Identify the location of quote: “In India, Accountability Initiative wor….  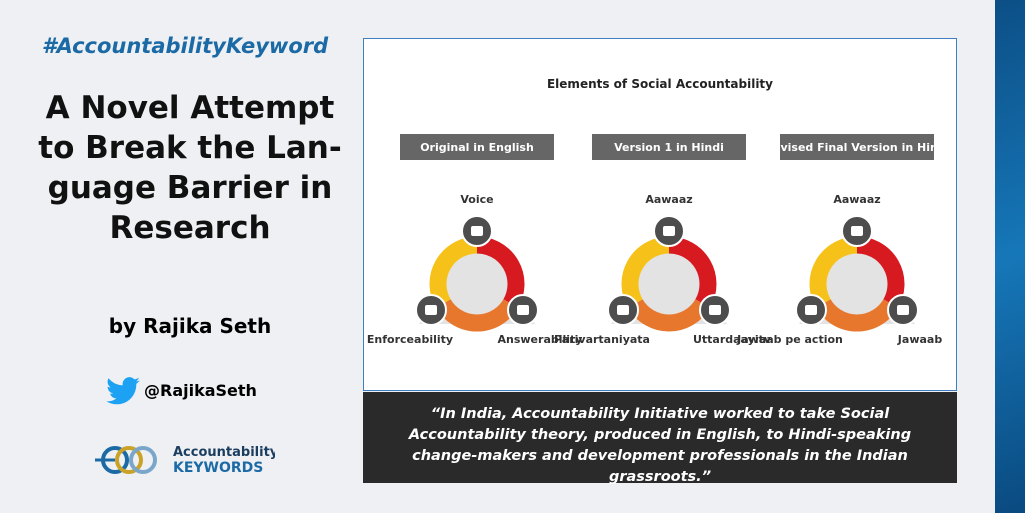
(660, 438).